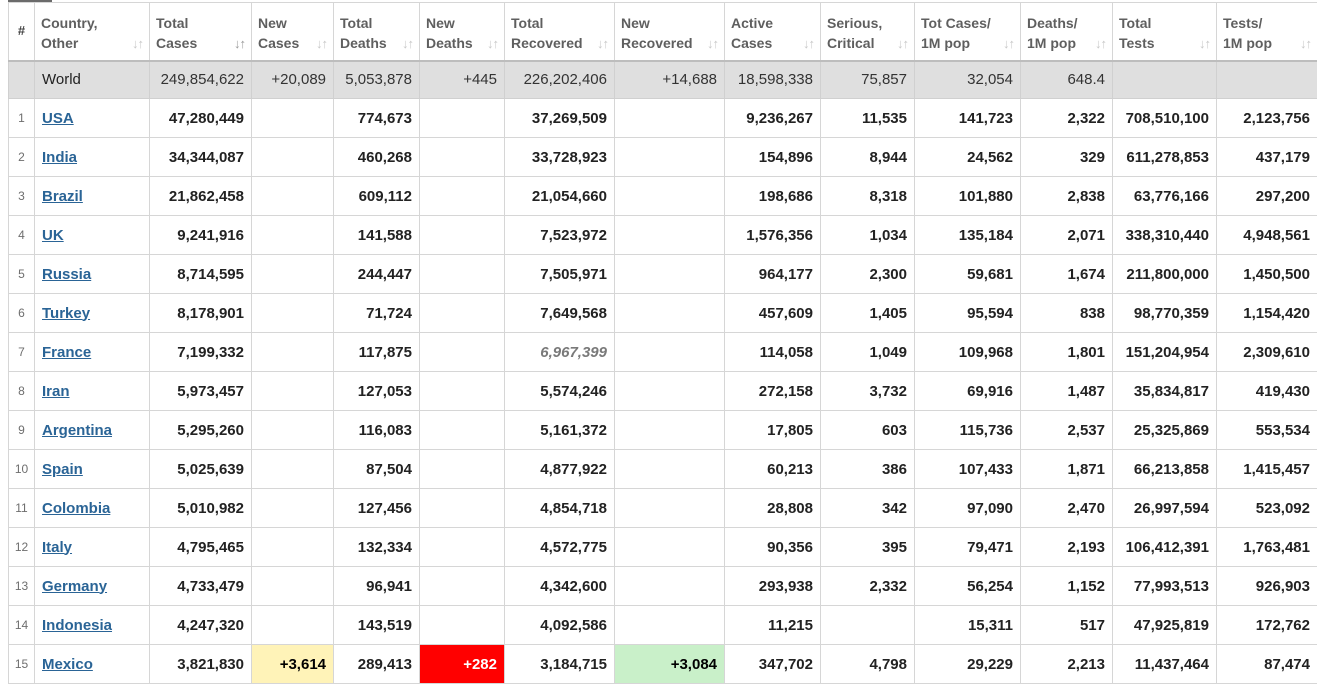 This screenshot has width=1317, height=689. Describe the element at coordinates (1066, 196) in the screenshot. I see `deaths-1m-cell: 2,838` at that location.